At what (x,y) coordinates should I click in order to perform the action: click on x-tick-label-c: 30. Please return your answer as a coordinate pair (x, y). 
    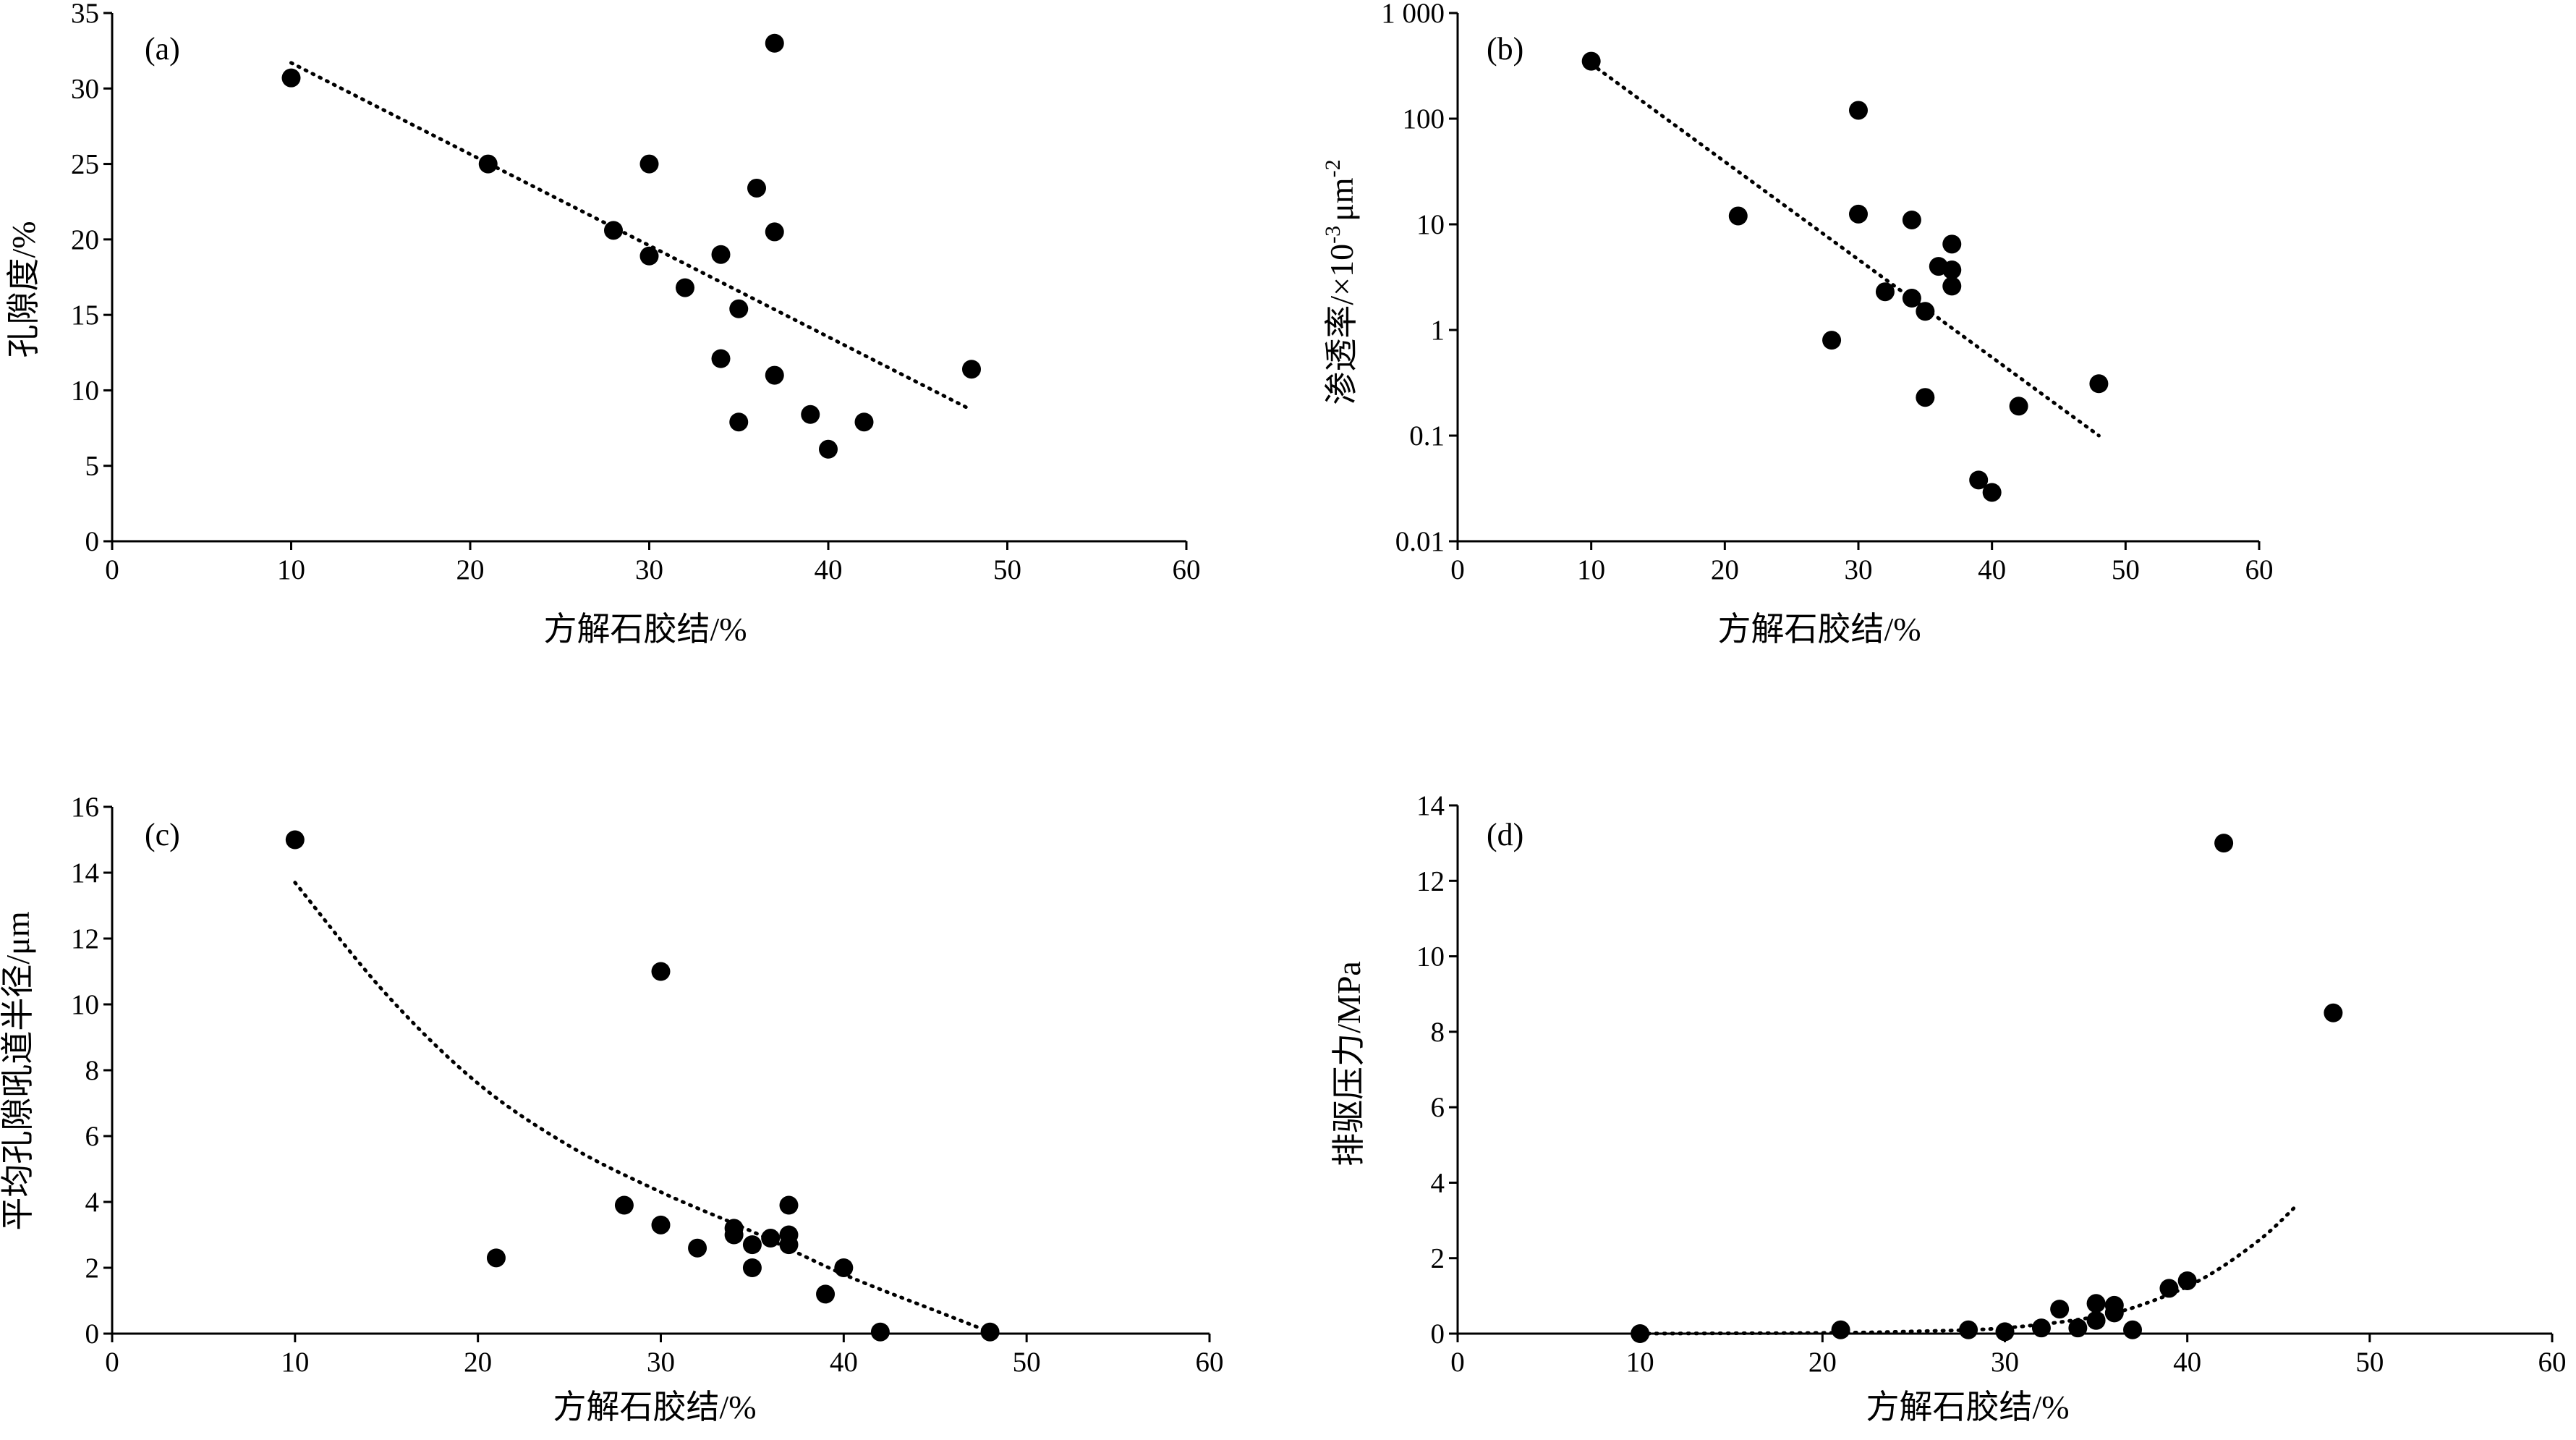
    Looking at the image, I should click on (661, 1362).